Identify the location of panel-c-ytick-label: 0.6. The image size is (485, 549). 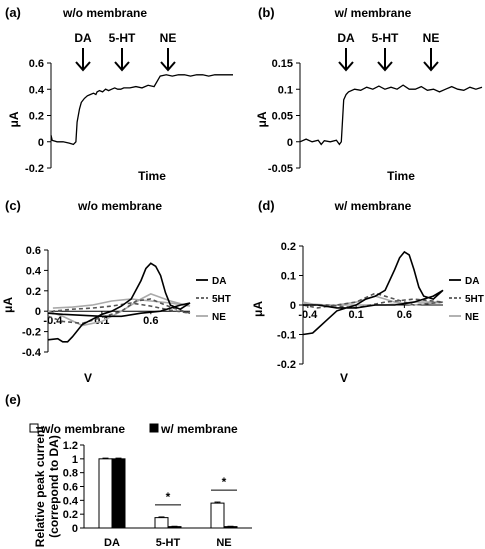
(33, 251).